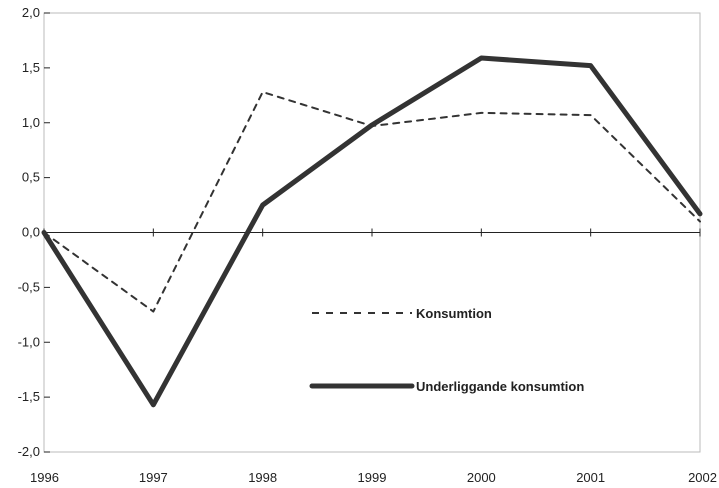 Image resolution: width=719 pixels, height=488 pixels. I want to click on x-tick-label: 1997, so click(153, 477).